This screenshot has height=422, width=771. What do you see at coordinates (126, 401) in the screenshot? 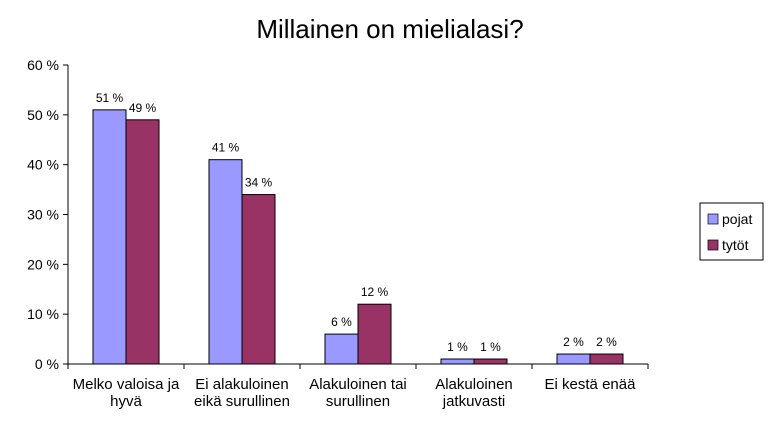
I see `x-category-label-line: hyvä` at bounding box center [126, 401].